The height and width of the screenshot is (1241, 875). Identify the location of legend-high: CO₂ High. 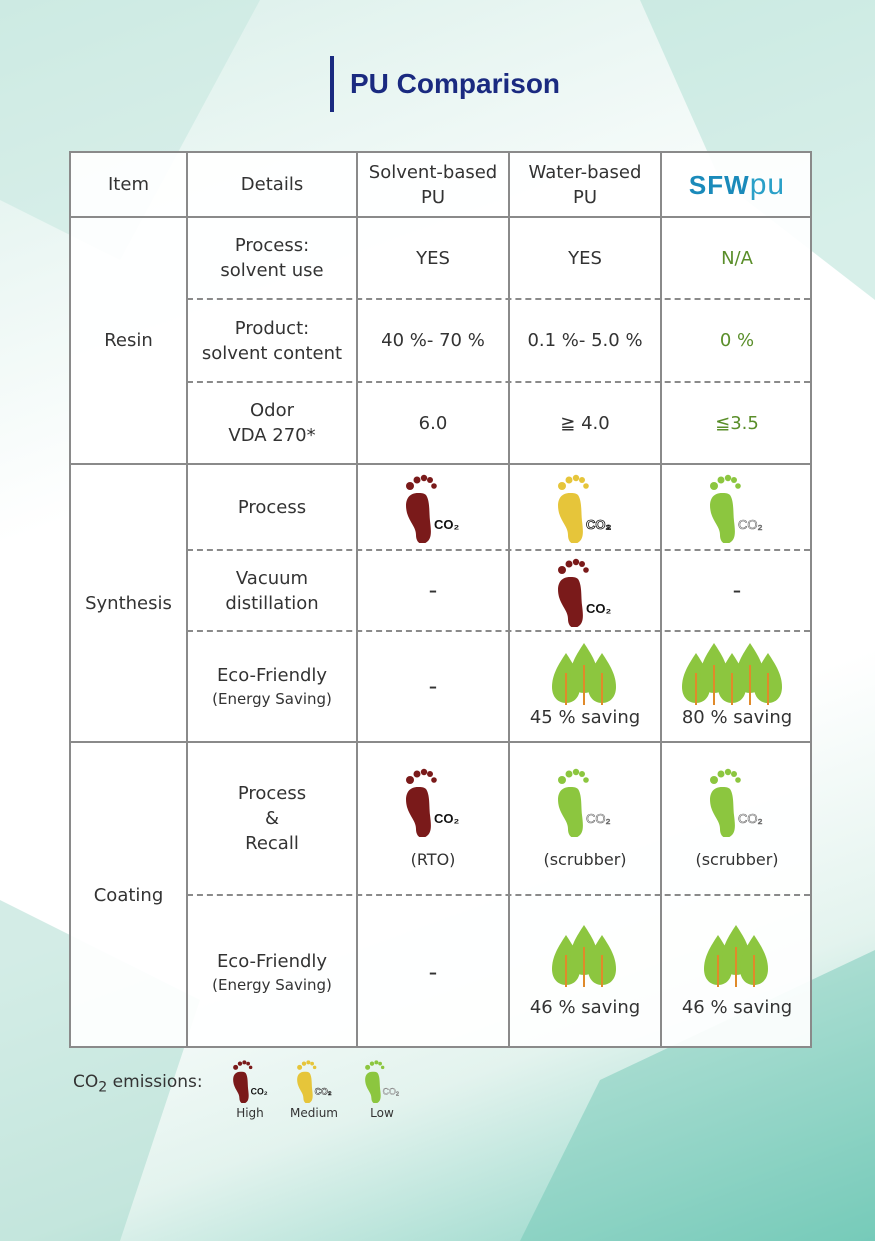
(250, 1089).